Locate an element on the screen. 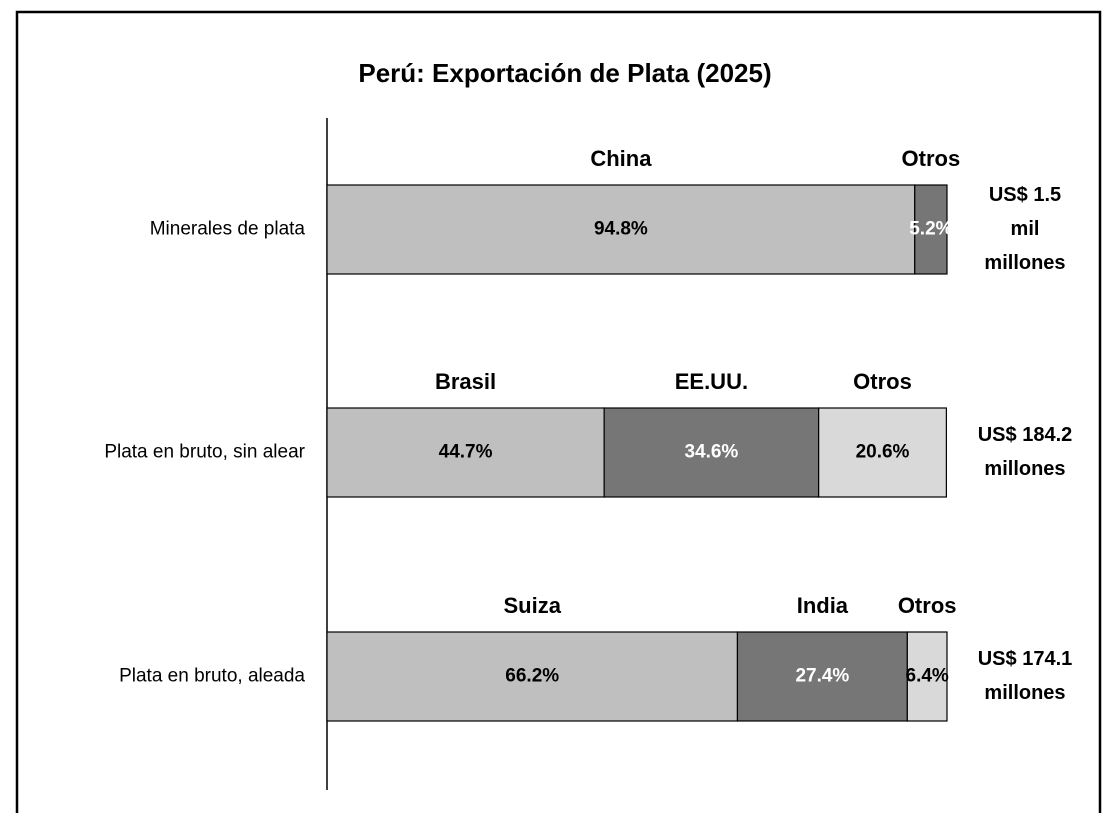  segment-name: China is located at coordinates (621, 158).